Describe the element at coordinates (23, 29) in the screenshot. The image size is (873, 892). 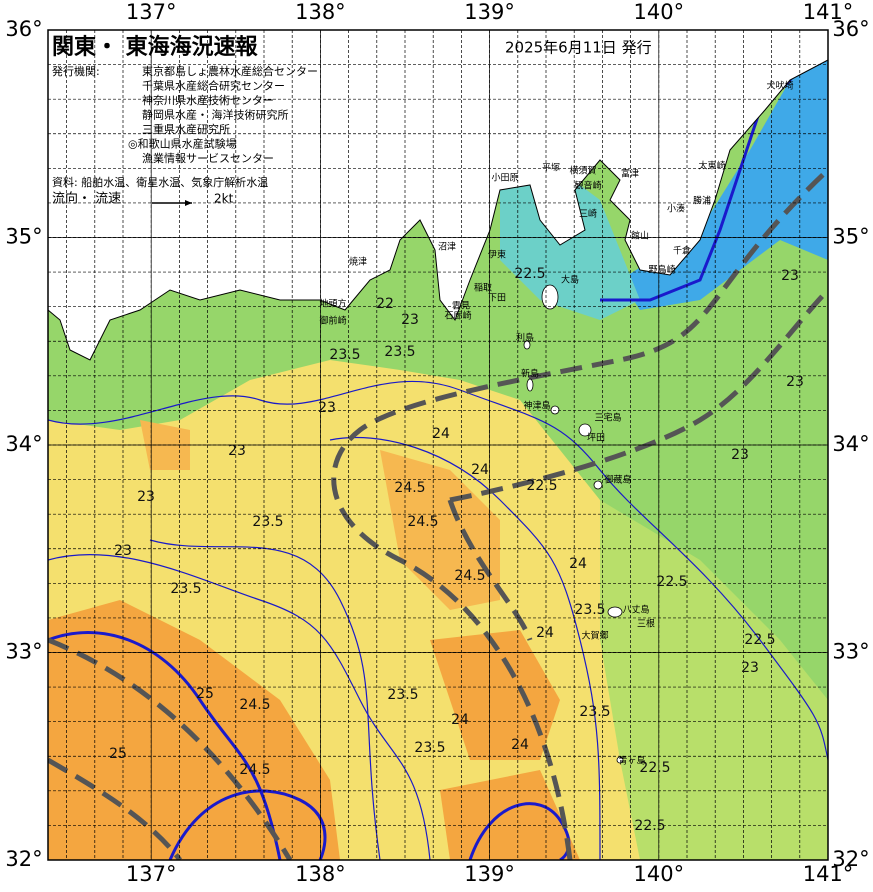
I see `lat-label-left: 36°` at that location.